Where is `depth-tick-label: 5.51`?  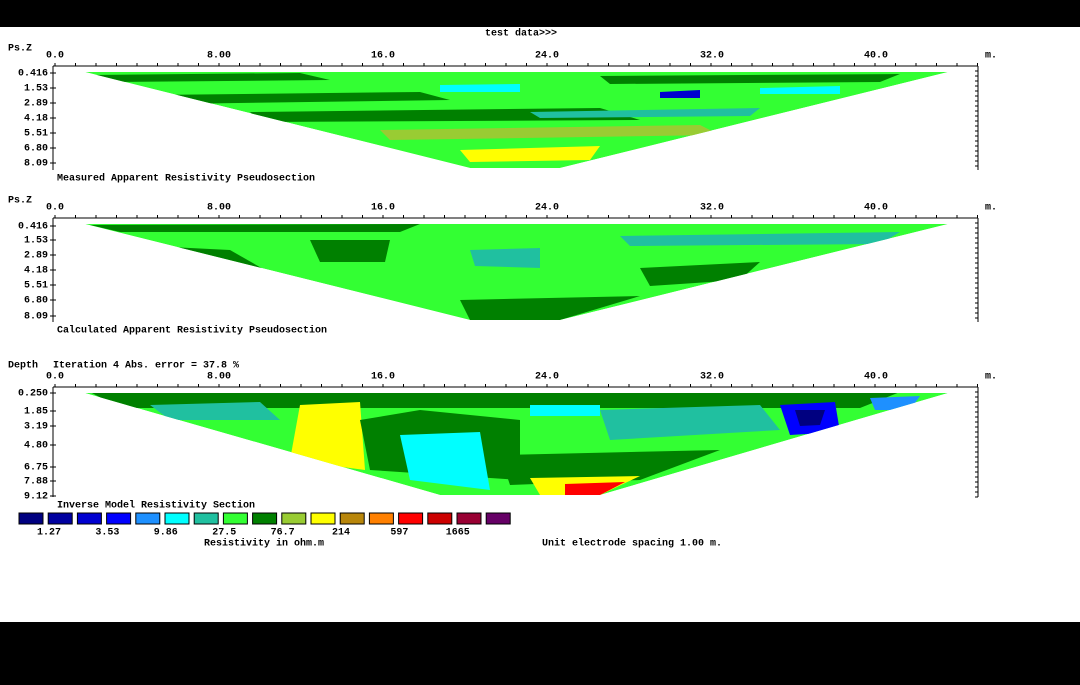
depth-tick-label: 5.51 is located at coordinates (36, 286).